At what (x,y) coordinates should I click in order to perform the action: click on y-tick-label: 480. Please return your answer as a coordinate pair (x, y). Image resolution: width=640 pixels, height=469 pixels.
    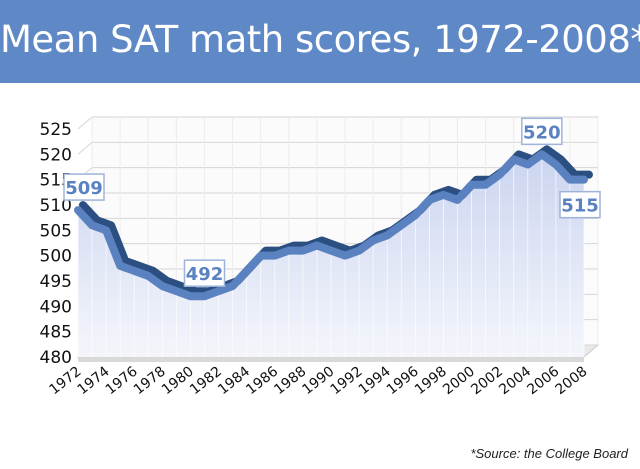
    Looking at the image, I should click on (56, 358).